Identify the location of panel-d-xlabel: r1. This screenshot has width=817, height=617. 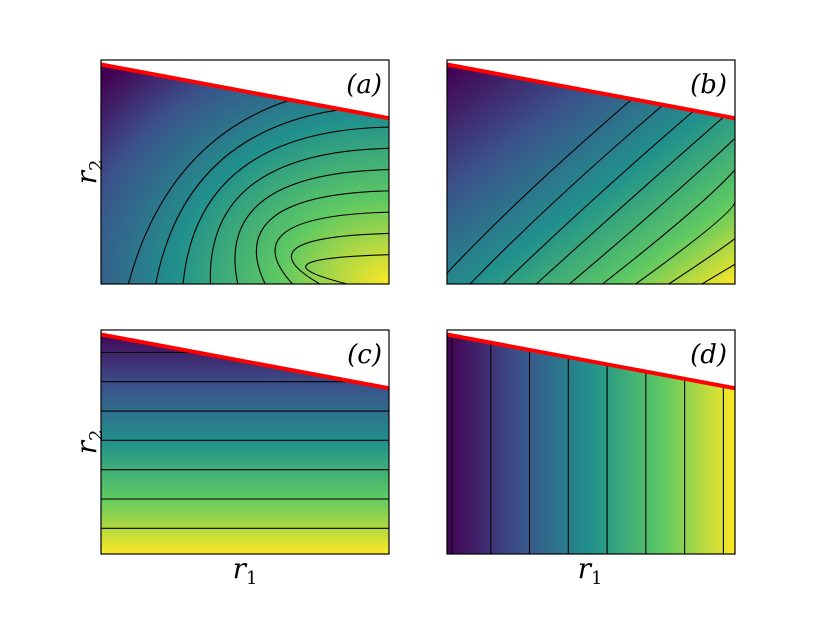
(590, 570).